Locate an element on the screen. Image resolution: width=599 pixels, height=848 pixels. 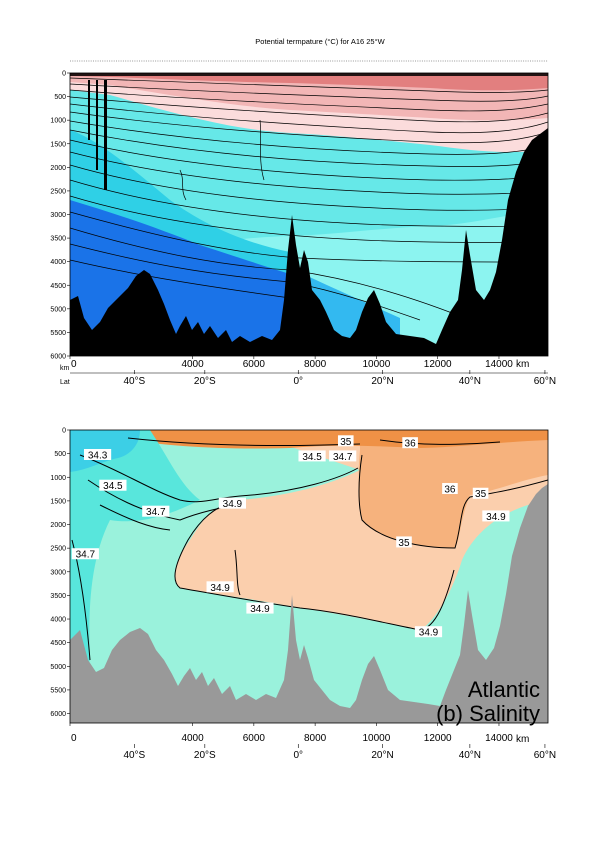
ocean-basin-label: Atlantic is located at coordinates (504, 689).